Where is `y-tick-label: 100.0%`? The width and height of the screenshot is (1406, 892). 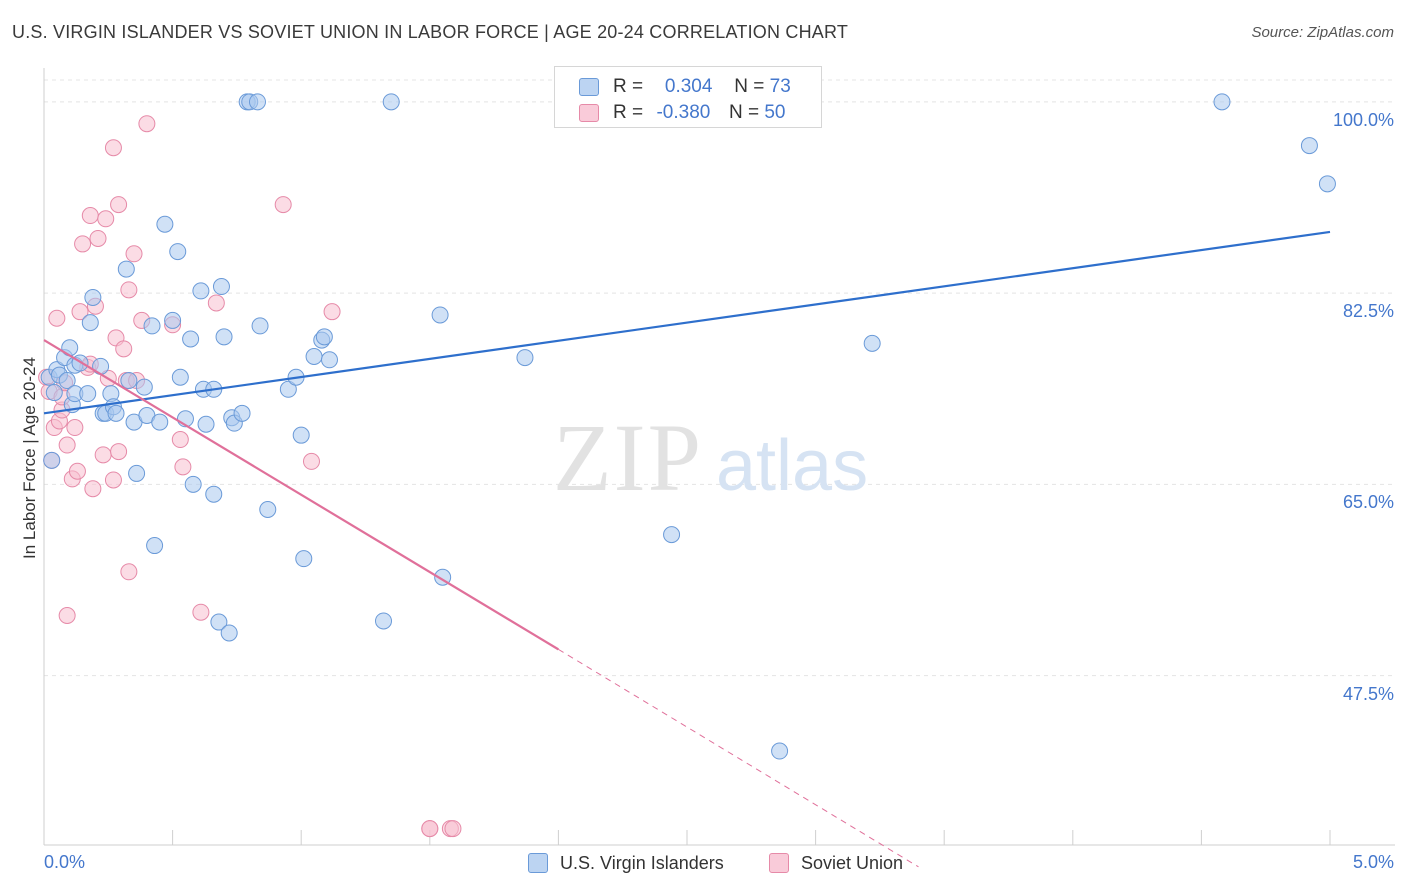 y-tick-label: 100.0% is located at coordinates (1363, 119).